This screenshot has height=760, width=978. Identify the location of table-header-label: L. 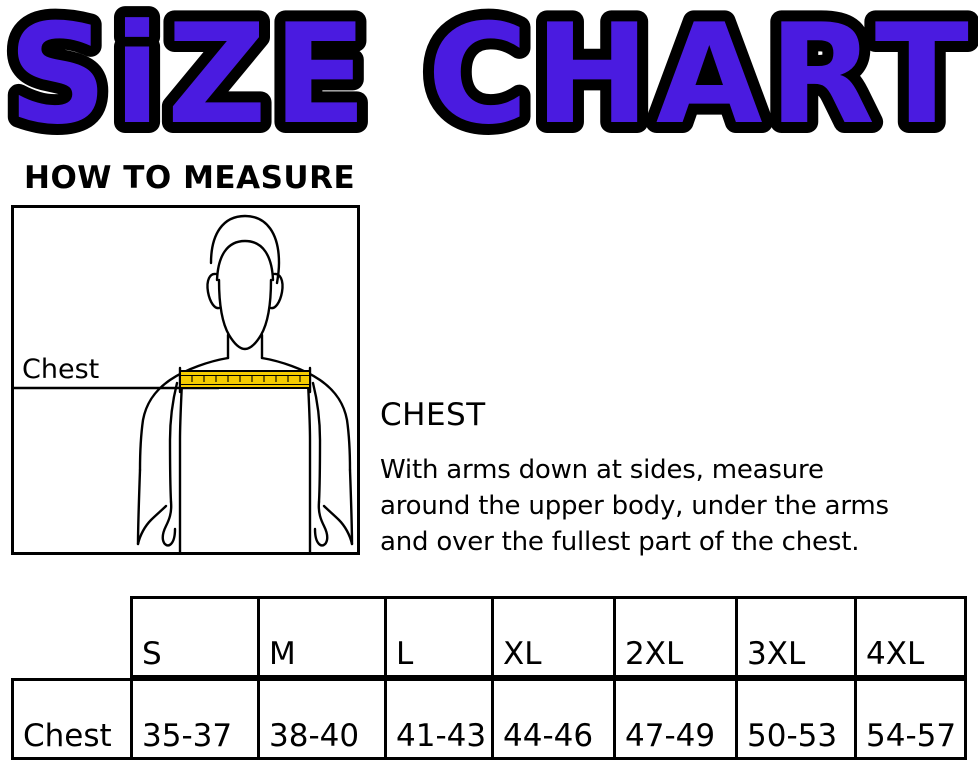
(405, 654).